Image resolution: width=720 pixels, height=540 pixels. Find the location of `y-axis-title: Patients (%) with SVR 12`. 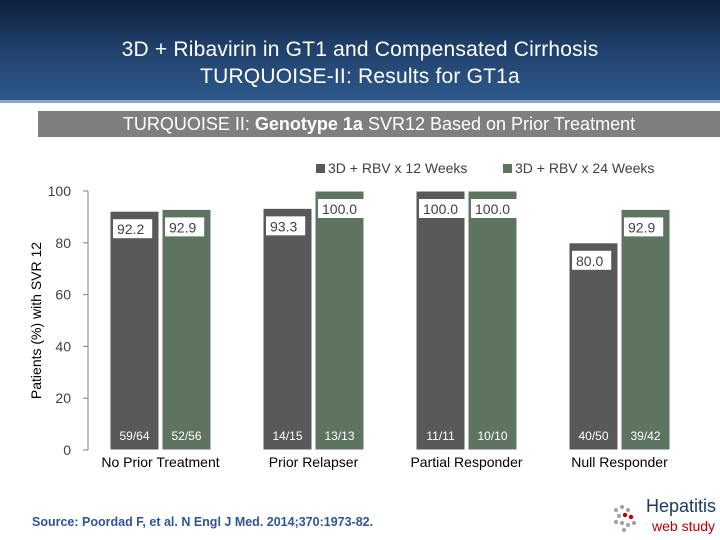

y-axis-title: Patients (%) with SVR 12 is located at coordinates (36, 320).